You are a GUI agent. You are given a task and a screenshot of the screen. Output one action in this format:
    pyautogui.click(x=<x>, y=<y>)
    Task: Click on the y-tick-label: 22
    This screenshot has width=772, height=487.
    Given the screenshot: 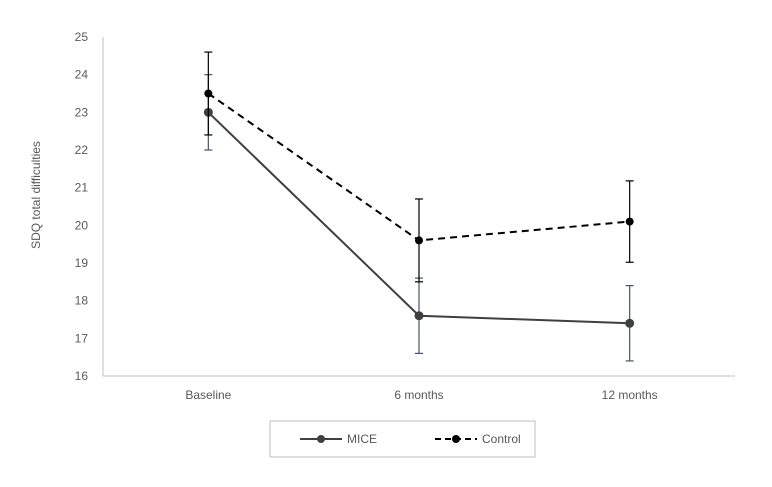 What is the action you would take?
    pyautogui.click(x=82, y=150)
    